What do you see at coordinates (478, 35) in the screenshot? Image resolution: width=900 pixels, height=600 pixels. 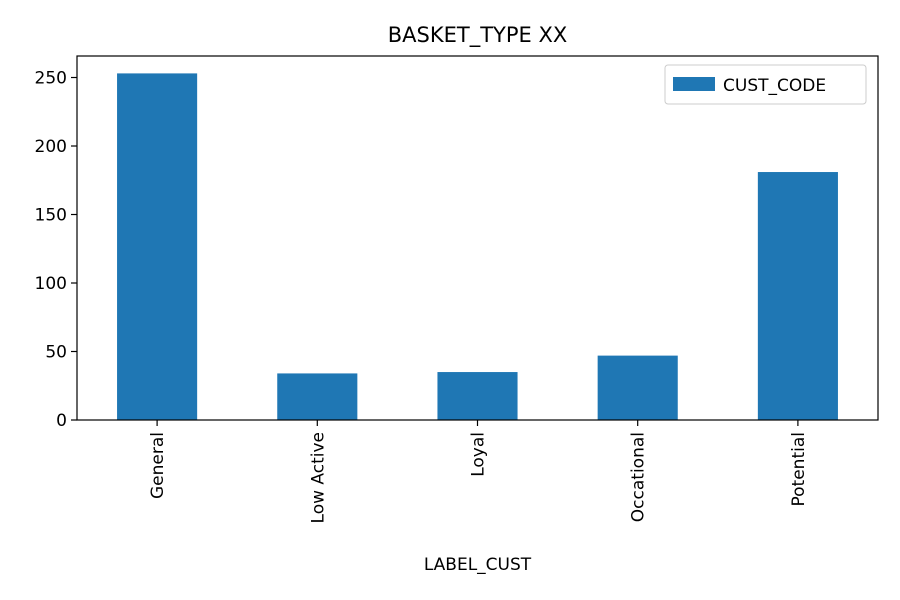 I see `chart-title: BASKET_TYPE XX` at bounding box center [478, 35].